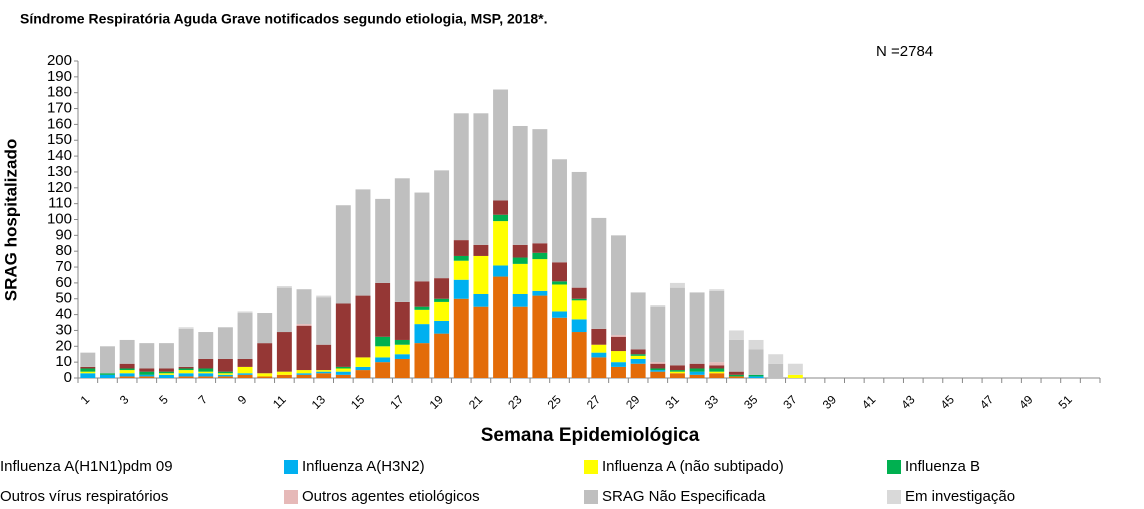 The height and width of the screenshot is (509, 1144). I want to click on y-tick-label: 190, so click(59, 76).